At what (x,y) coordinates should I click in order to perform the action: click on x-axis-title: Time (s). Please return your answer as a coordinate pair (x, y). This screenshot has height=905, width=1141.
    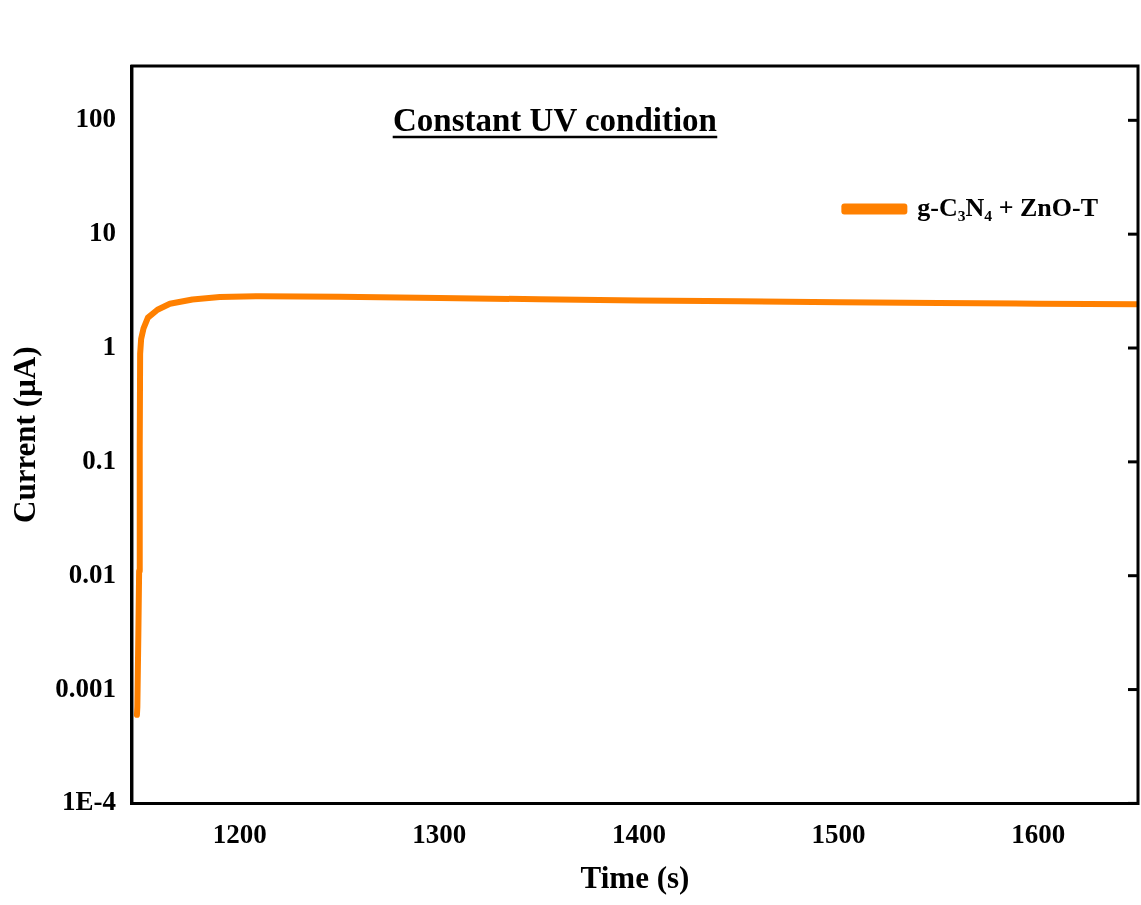
    Looking at the image, I should click on (635, 878).